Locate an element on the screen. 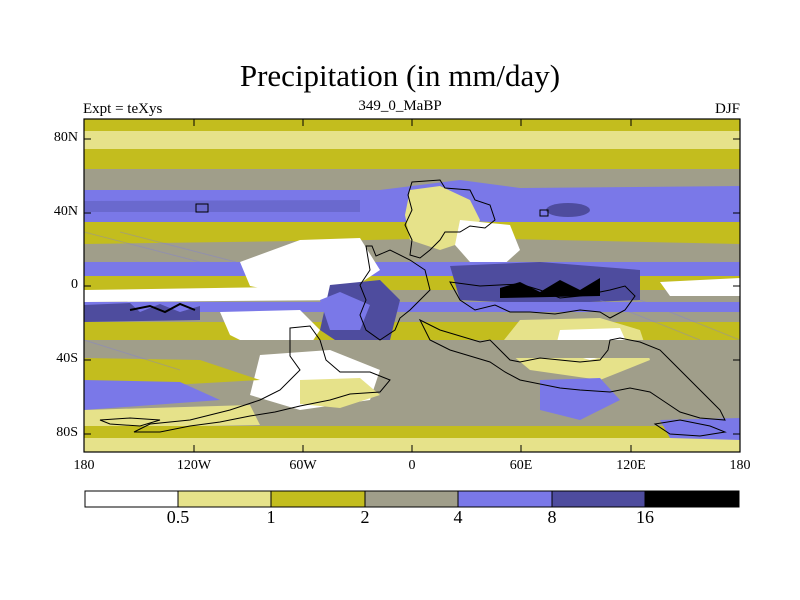 This screenshot has height=600, width=800. lon-label-120w: 120W is located at coordinates (194, 465).